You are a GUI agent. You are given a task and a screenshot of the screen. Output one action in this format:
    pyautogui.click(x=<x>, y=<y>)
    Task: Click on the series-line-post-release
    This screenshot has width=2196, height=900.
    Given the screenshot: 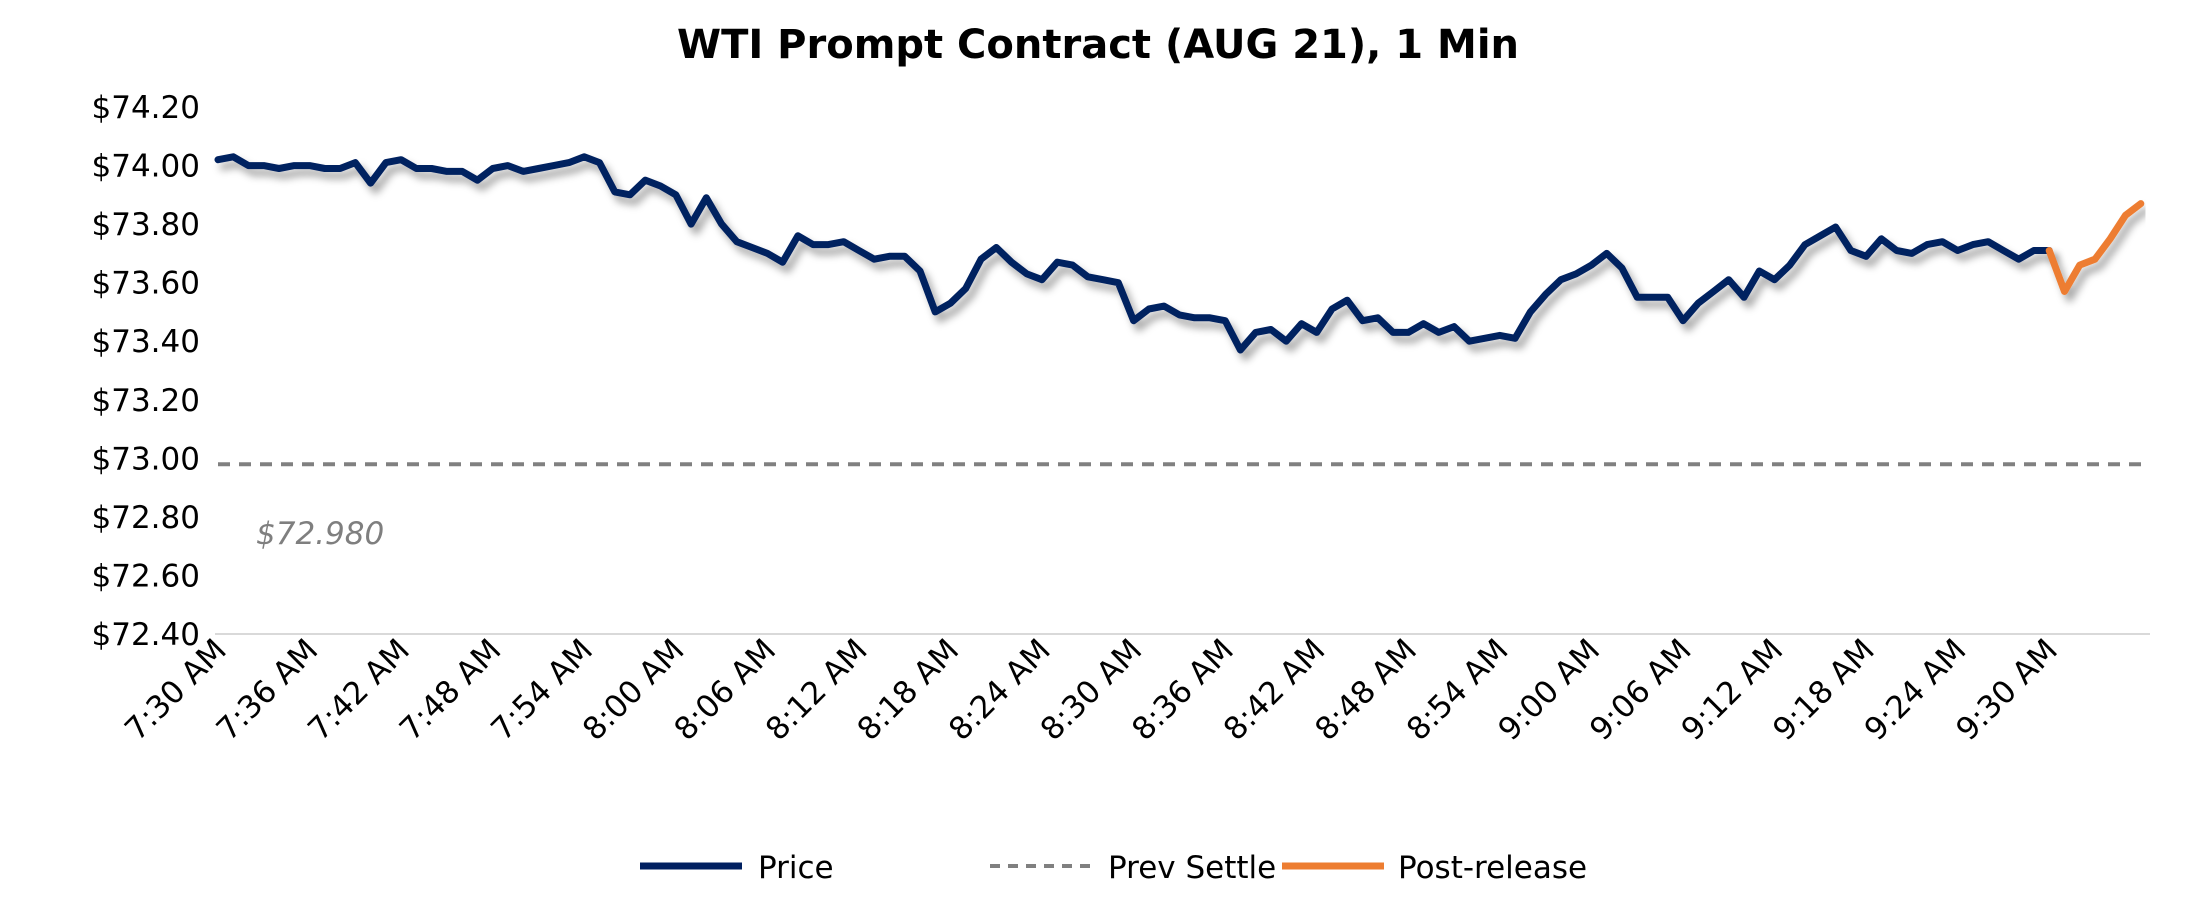 What is the action you would take?
    pyautogui.click(x=2095, y=247)
    